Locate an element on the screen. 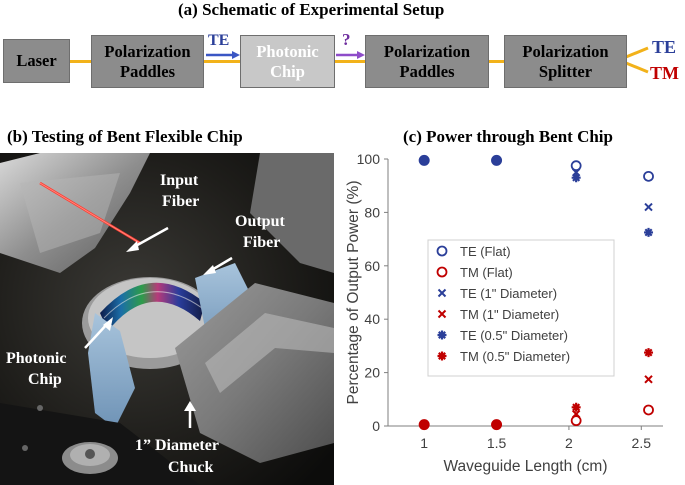 This screenshot has width=685, height=485. y-axis-label: Percentage of Output Power (%) is located at coordinates (353, 292).